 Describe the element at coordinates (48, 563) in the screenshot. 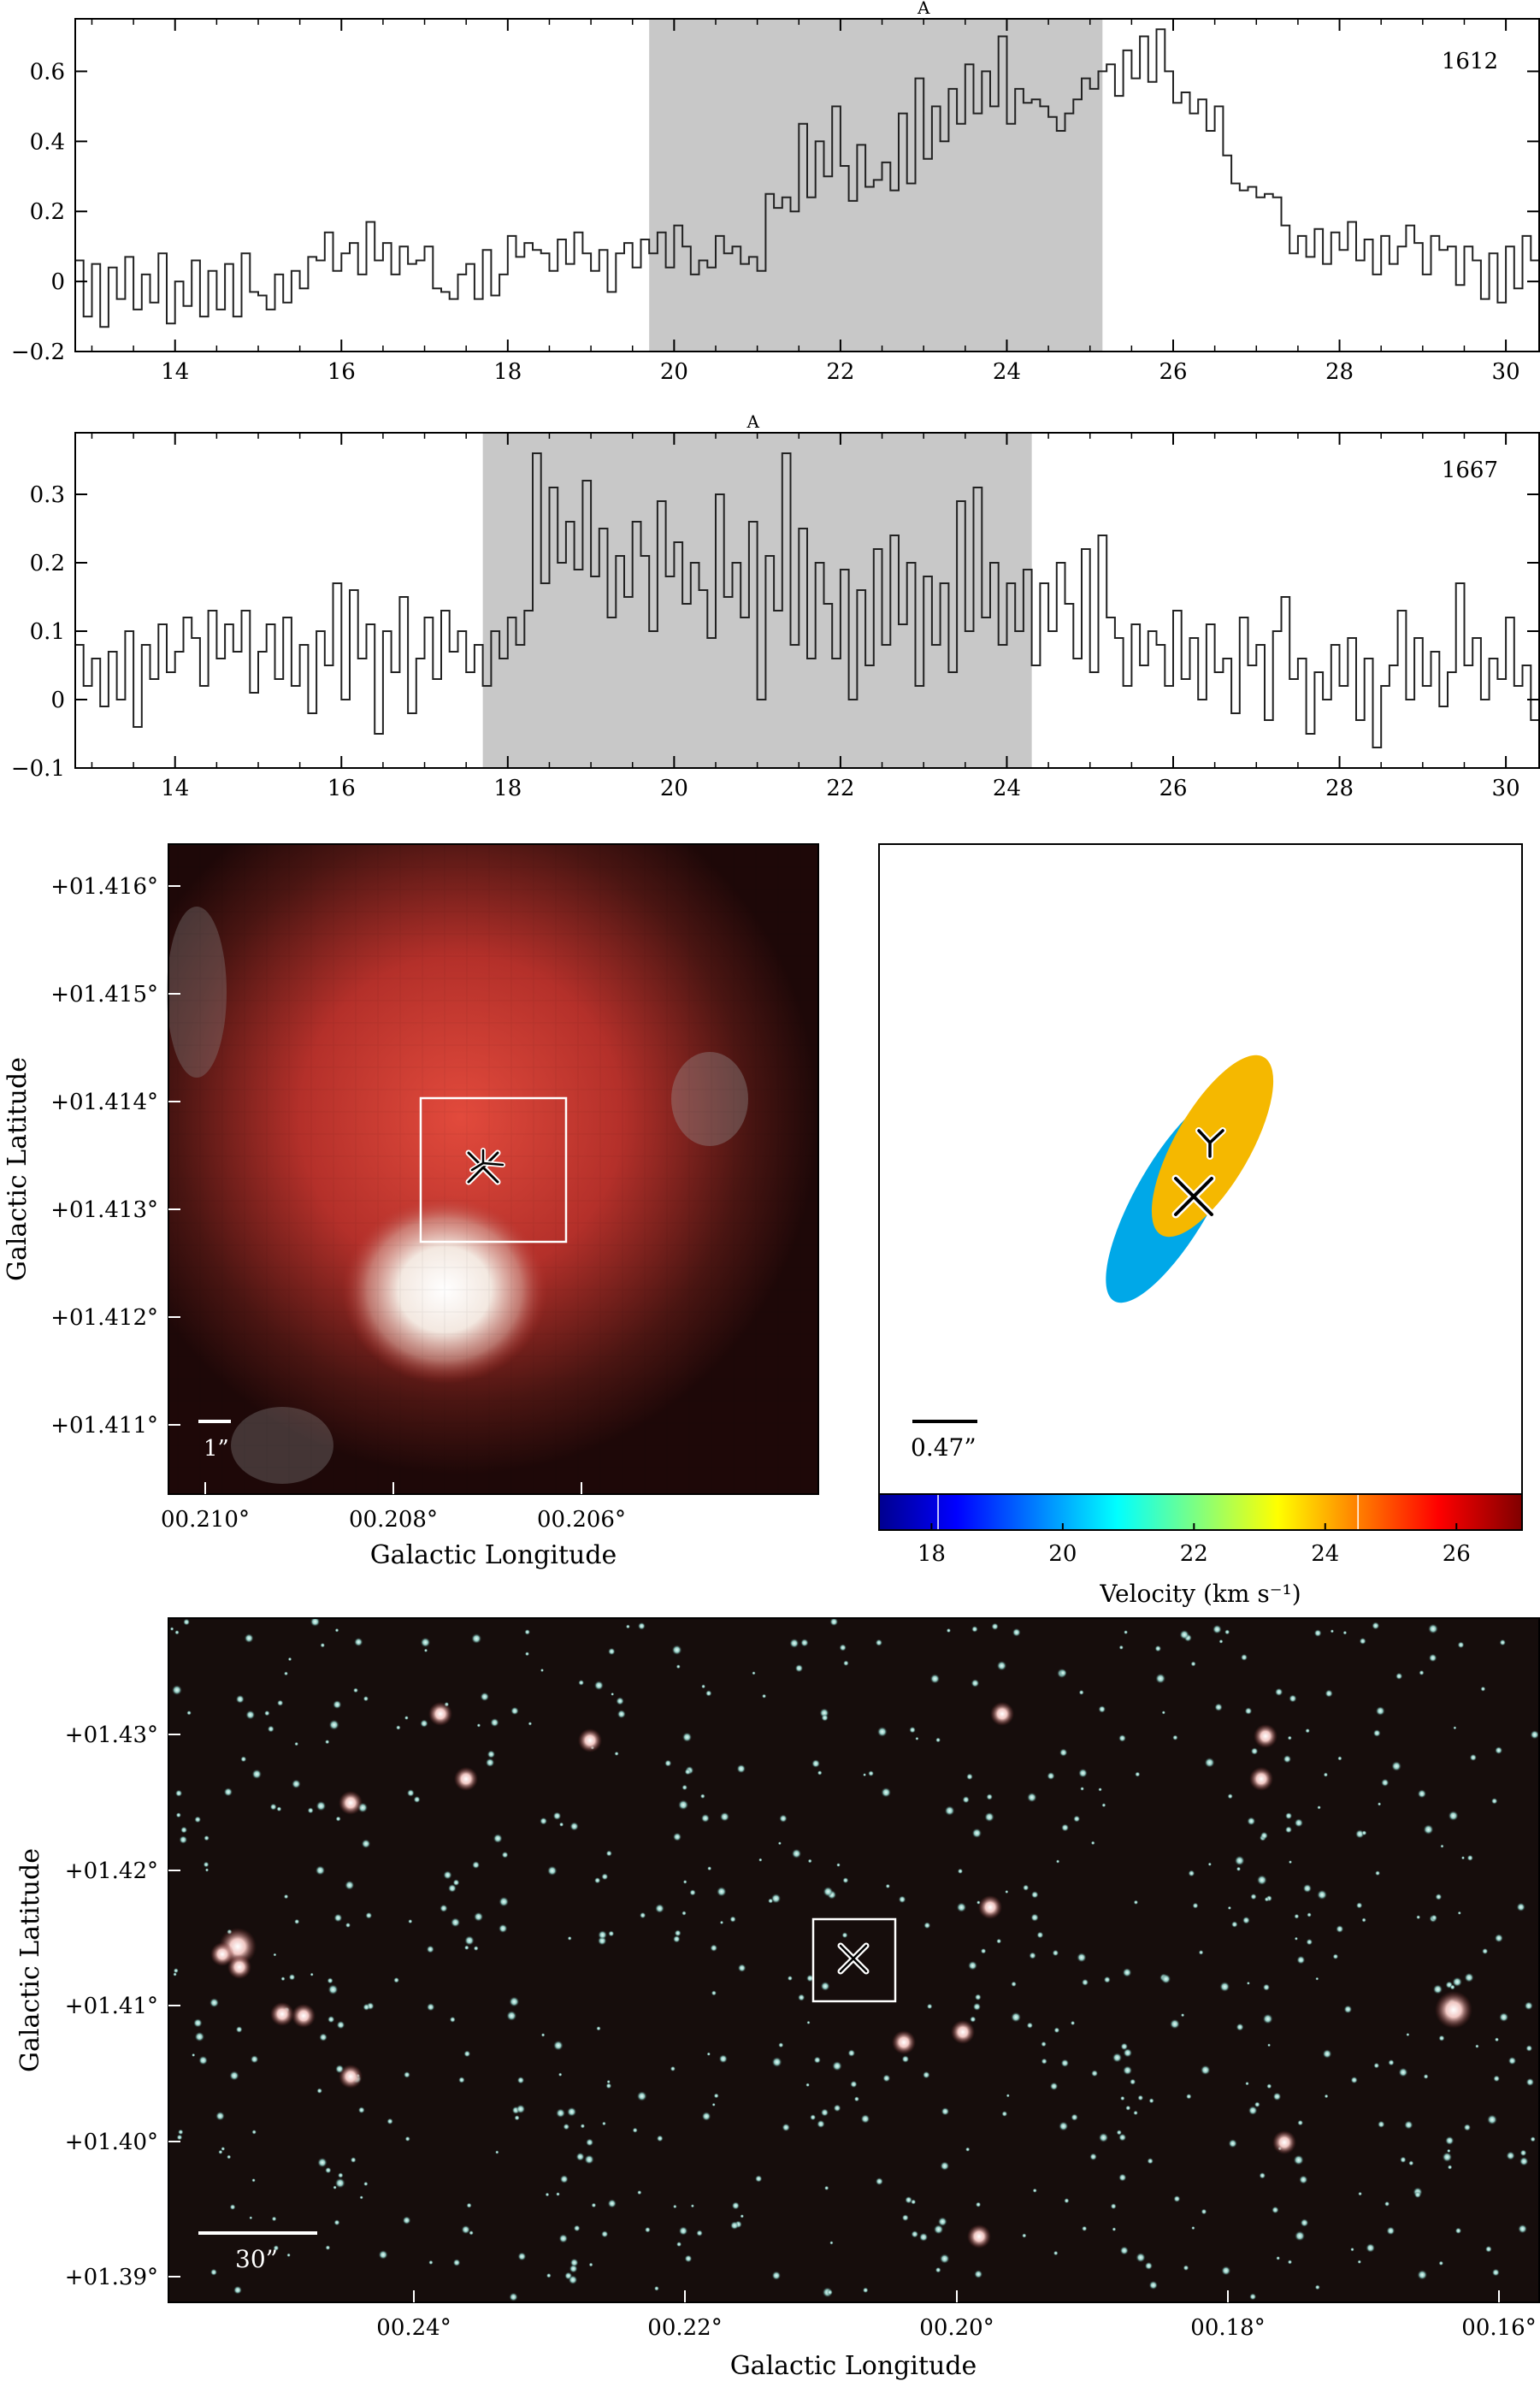

I see `y-tick-label: 0.2` at that location.